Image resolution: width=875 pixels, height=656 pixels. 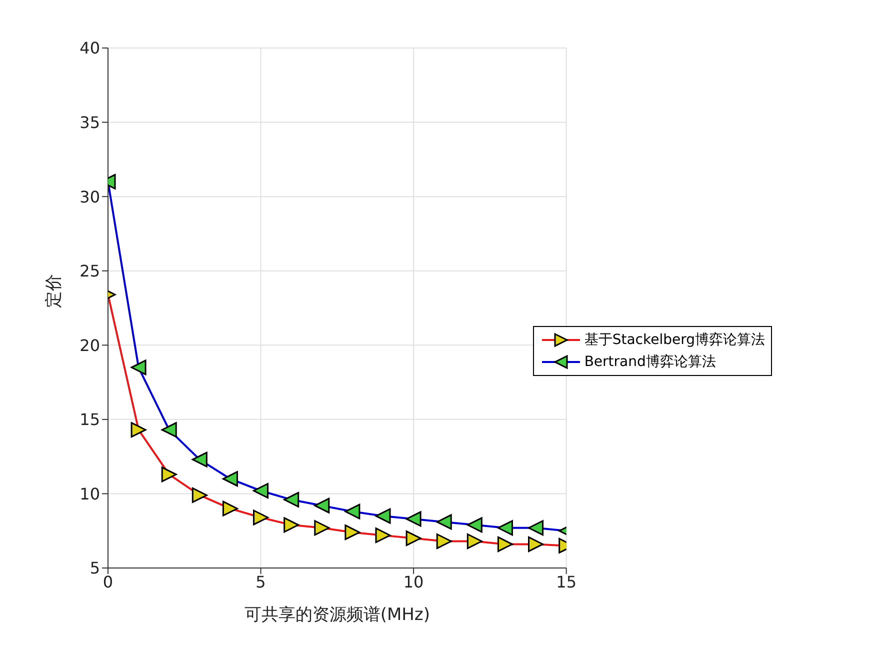 What do you see at coordinates (90, 345) in the screenshot?
I see `y-tick-label: 20` at bounding box center [90, 345].